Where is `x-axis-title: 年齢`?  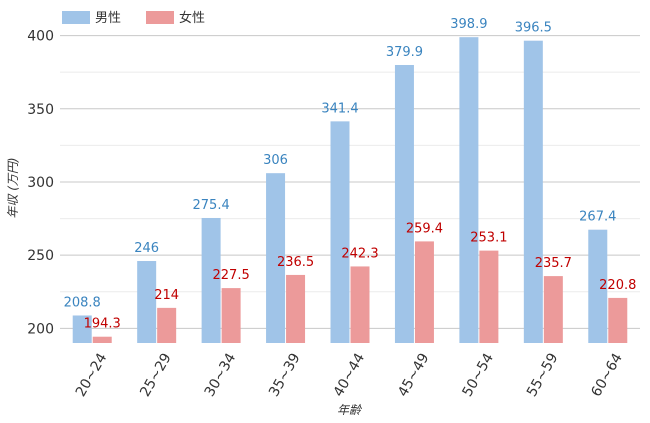
x-axis-title: 年齢 is located at coordinates (350, 410).